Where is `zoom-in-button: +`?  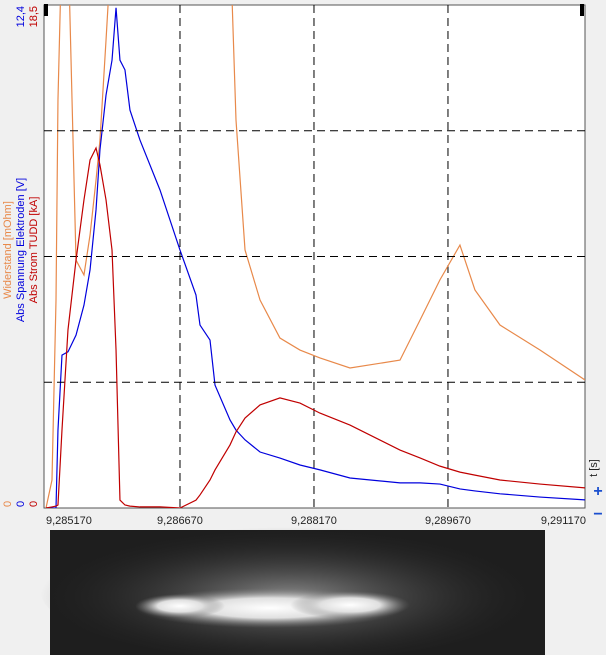 zoom-in-button: + is located at coordinates (597, 491).